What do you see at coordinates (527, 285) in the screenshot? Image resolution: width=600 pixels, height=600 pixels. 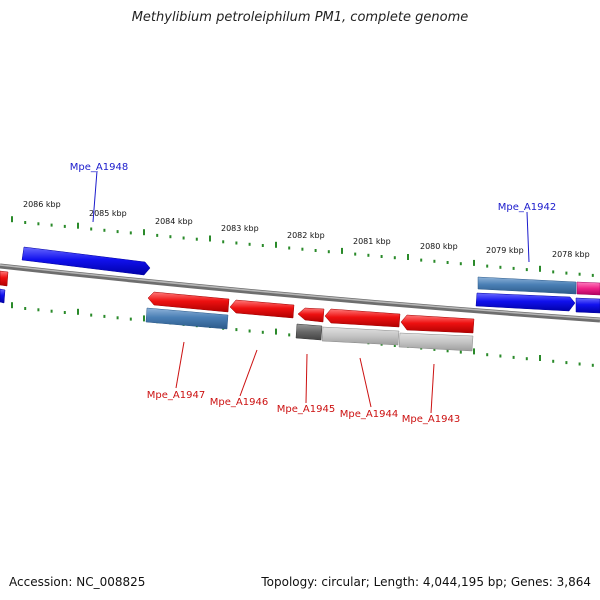 I see `gene-mpe-a1942` at bounding box center [527, 285].